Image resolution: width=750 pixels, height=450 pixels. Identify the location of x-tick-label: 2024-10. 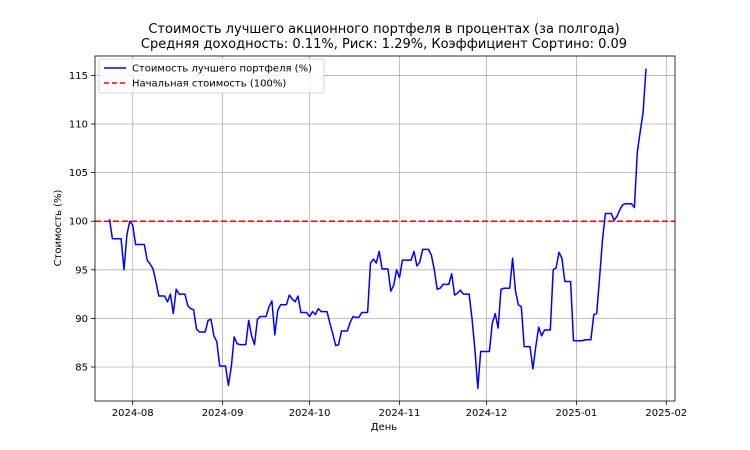
(310, 413).